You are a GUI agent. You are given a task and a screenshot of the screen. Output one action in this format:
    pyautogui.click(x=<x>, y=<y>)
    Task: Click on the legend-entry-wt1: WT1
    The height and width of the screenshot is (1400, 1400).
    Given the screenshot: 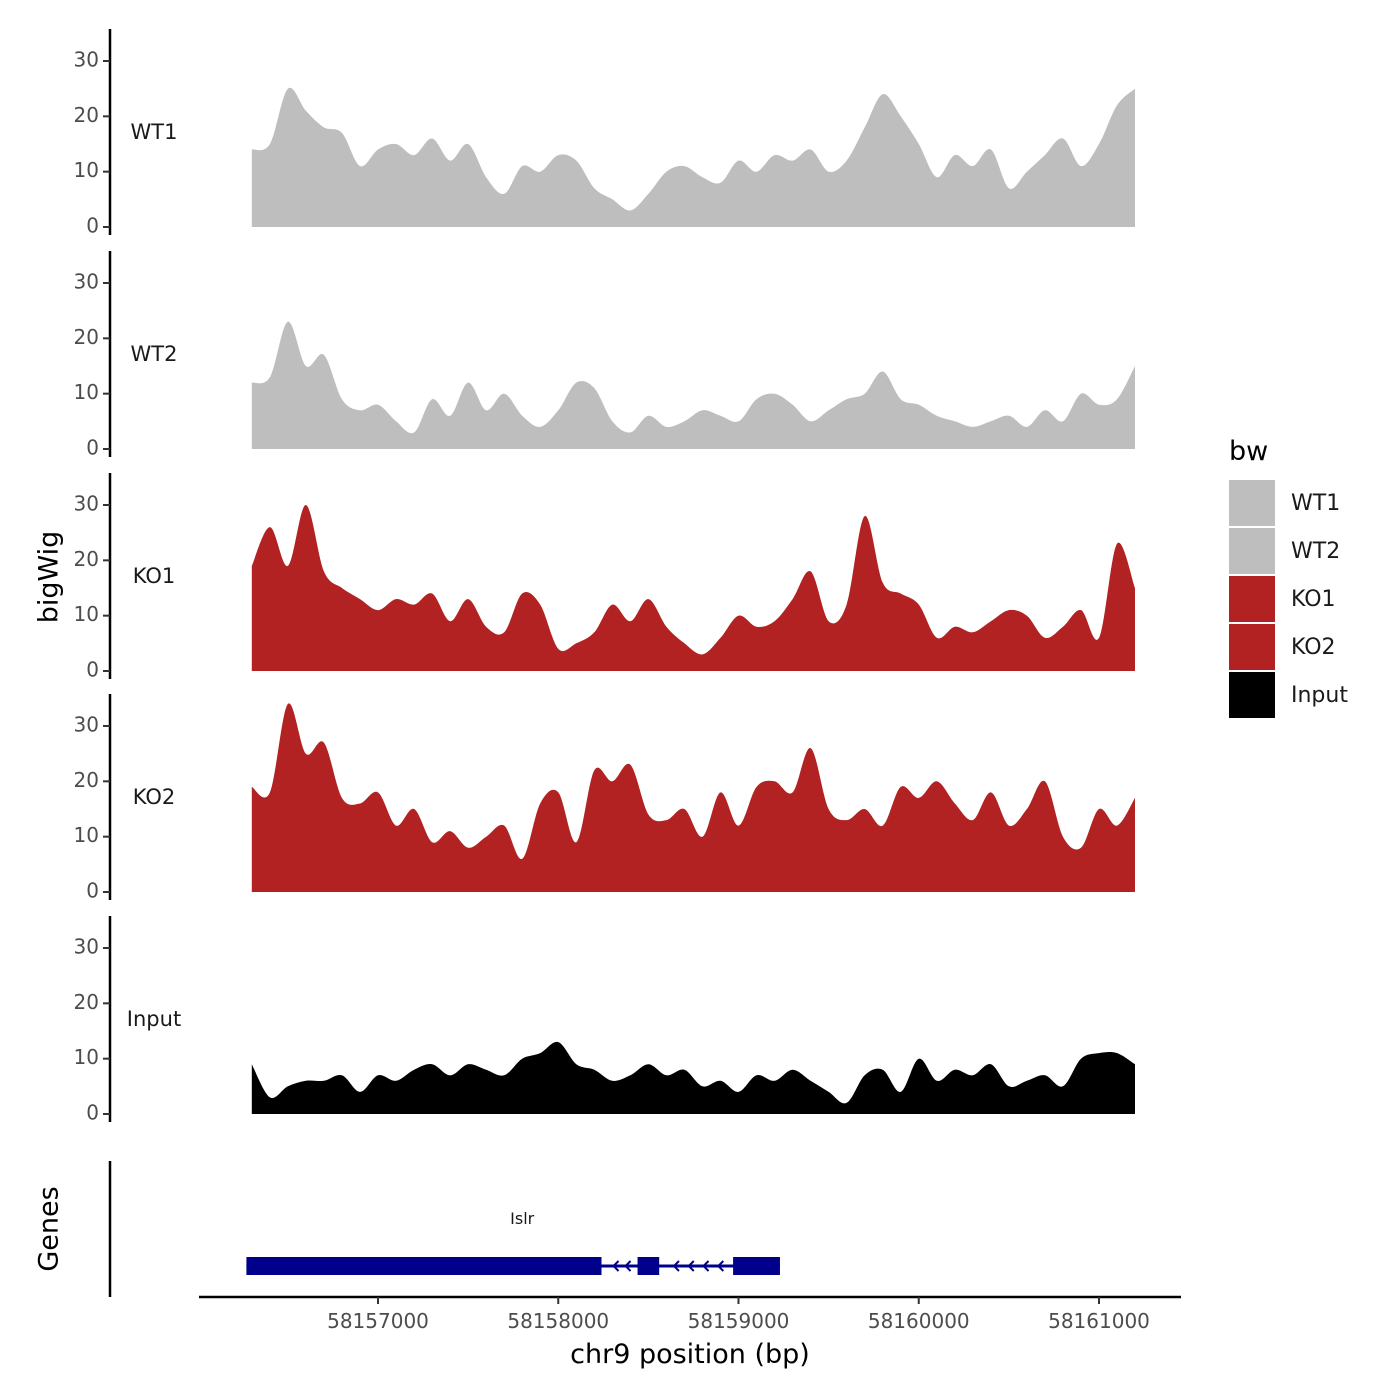 What is the action you would take?
    pyautogui.click(x=1284, y=503)
    